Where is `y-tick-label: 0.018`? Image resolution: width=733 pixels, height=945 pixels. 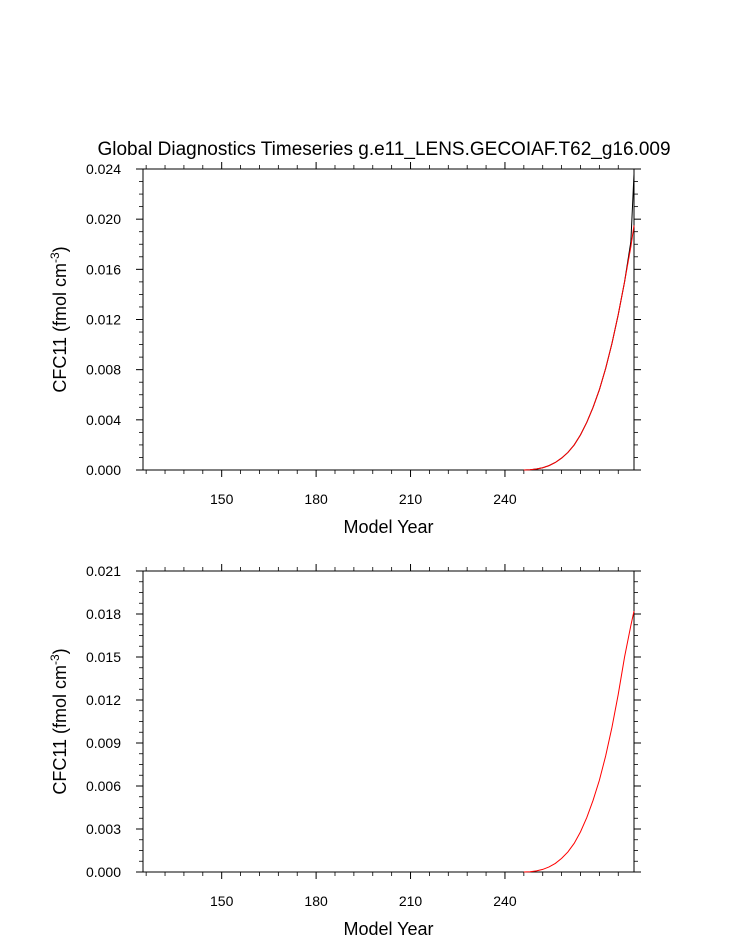 y-tick-label: 0.018 is located at coordinates (103, 614).